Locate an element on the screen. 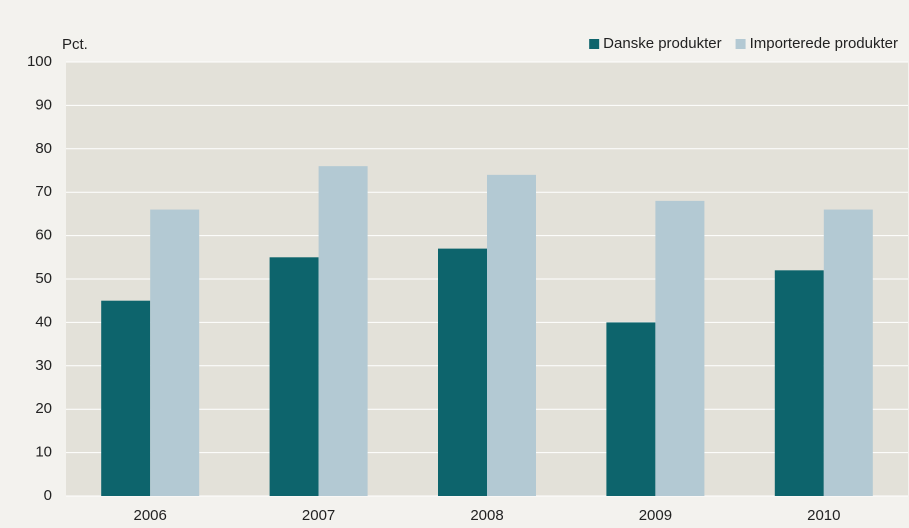 The image size is (909, 528). x-tick-label: 2010 is located at coordinates (823, 515).